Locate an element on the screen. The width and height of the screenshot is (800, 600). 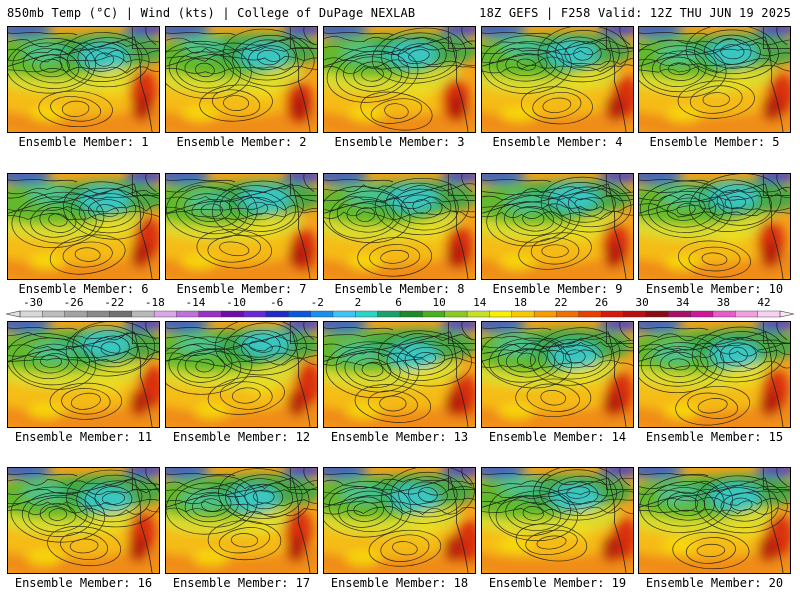
ensemble-panel: Ensemble Member: 16 is located at coordinates (83, 528).